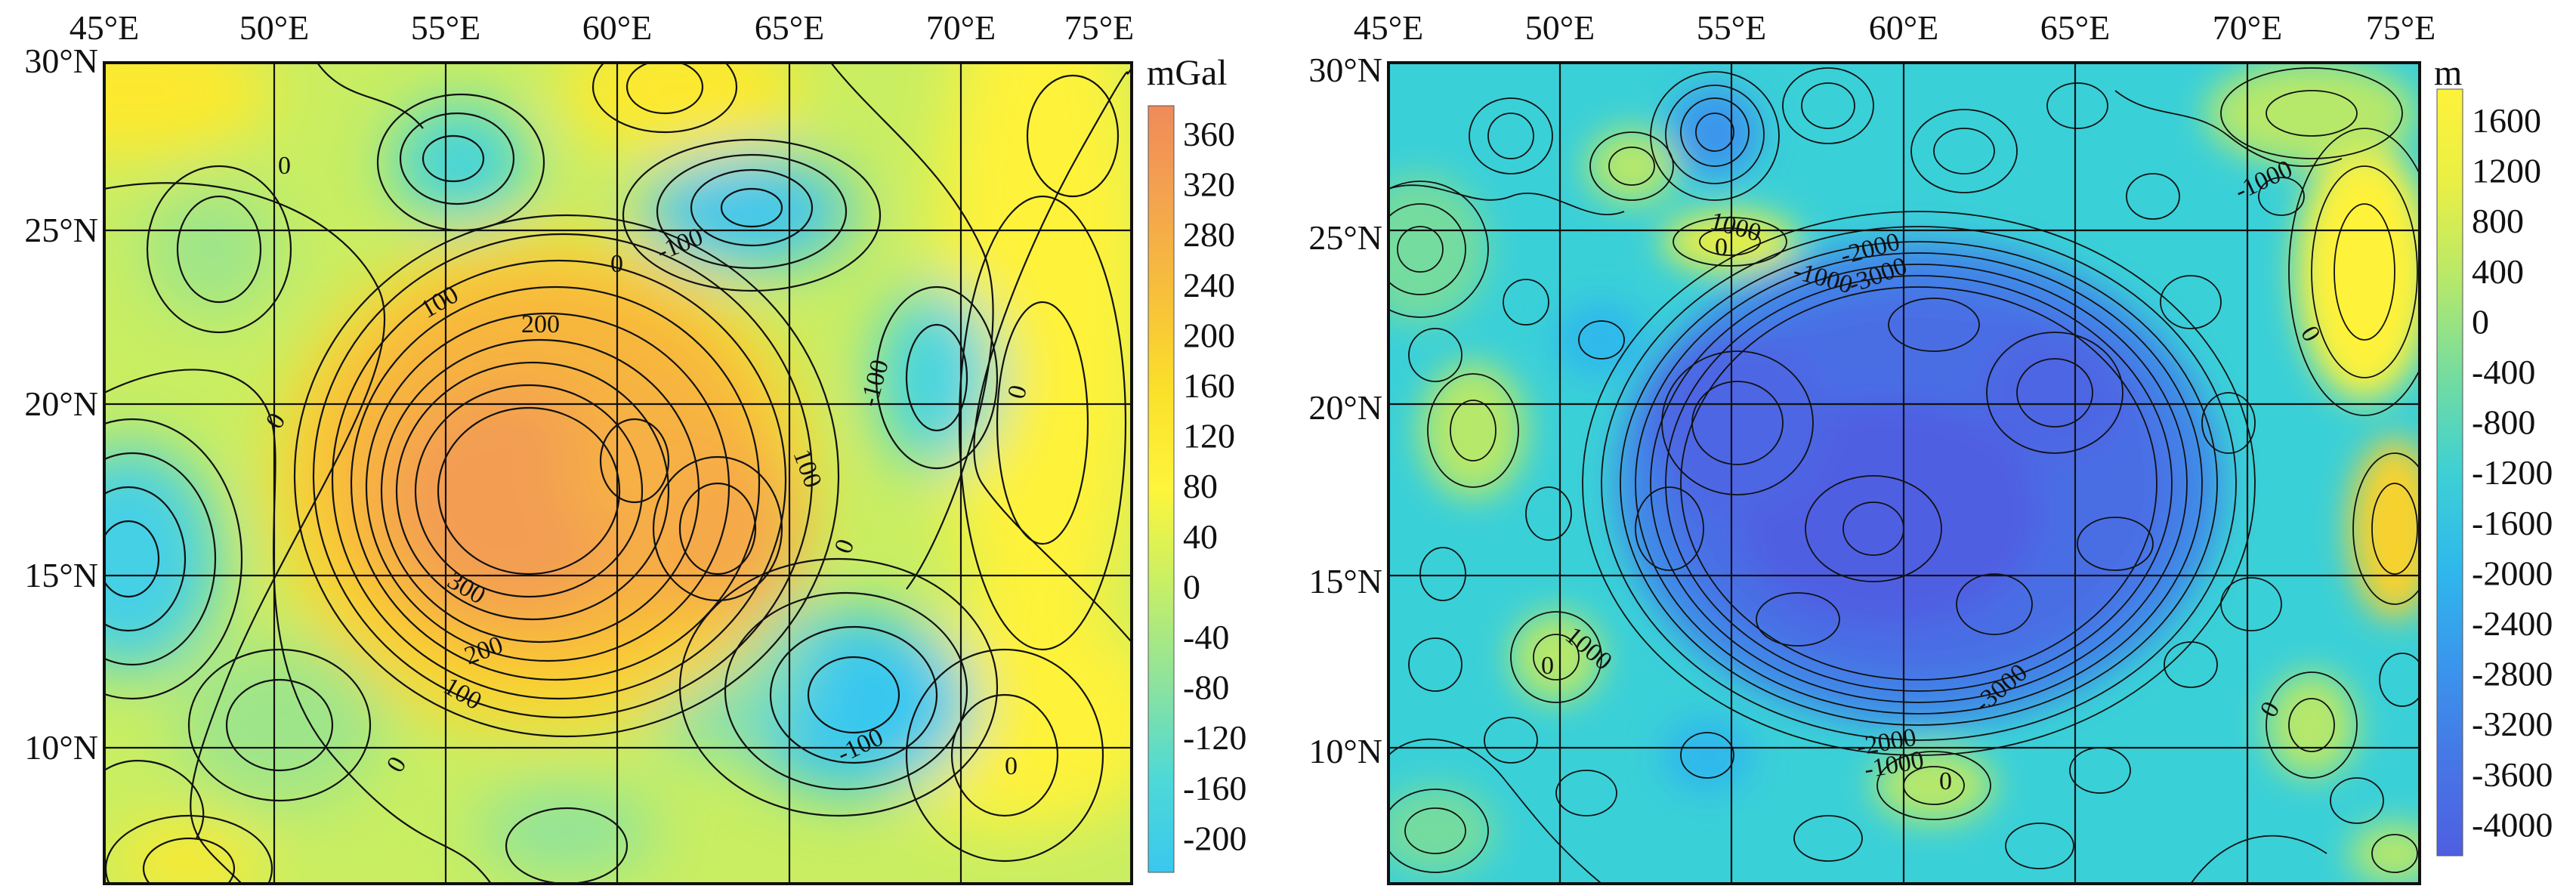 This screenshot has height=892, width=2576. What do you see at coordinates (2448, 73) in the screenshot?
I see `colorbar-unit: m` at bounding box center [2448, 73].